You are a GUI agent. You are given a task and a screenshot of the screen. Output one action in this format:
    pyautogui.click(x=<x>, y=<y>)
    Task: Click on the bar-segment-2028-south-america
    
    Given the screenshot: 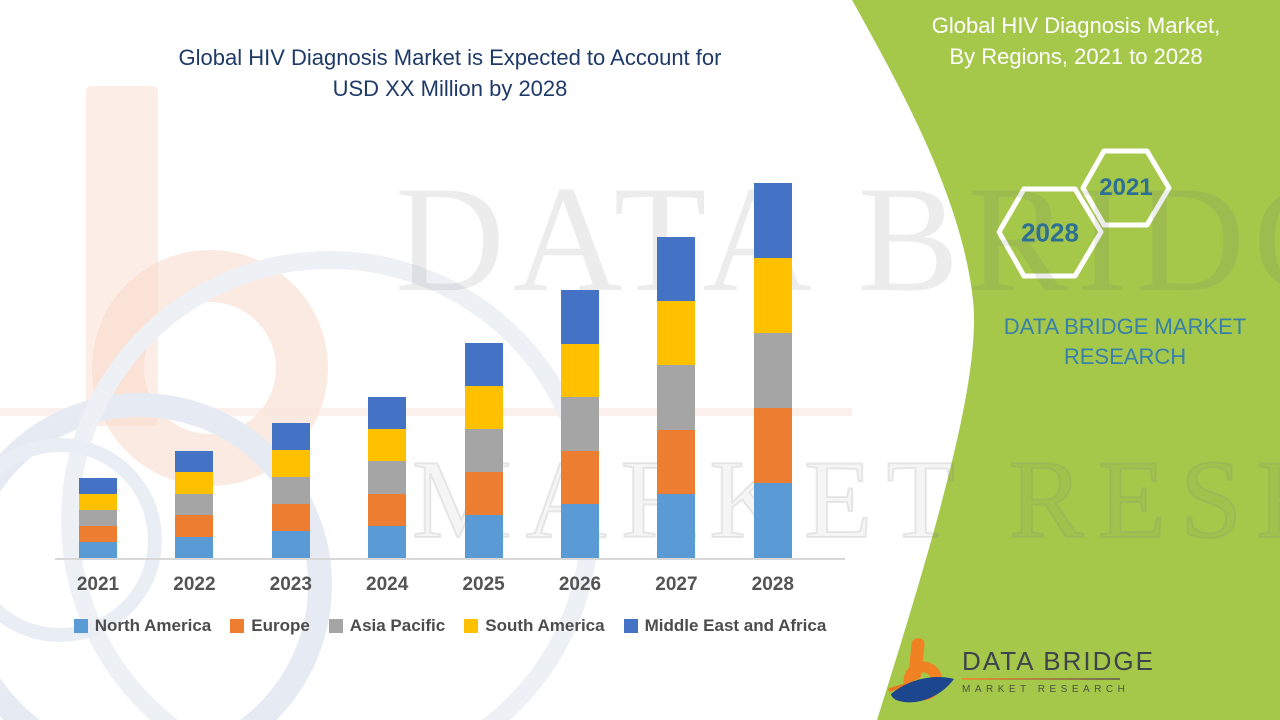 What is the action you would take?
    pyautogui.click(x=772, y=295)
    